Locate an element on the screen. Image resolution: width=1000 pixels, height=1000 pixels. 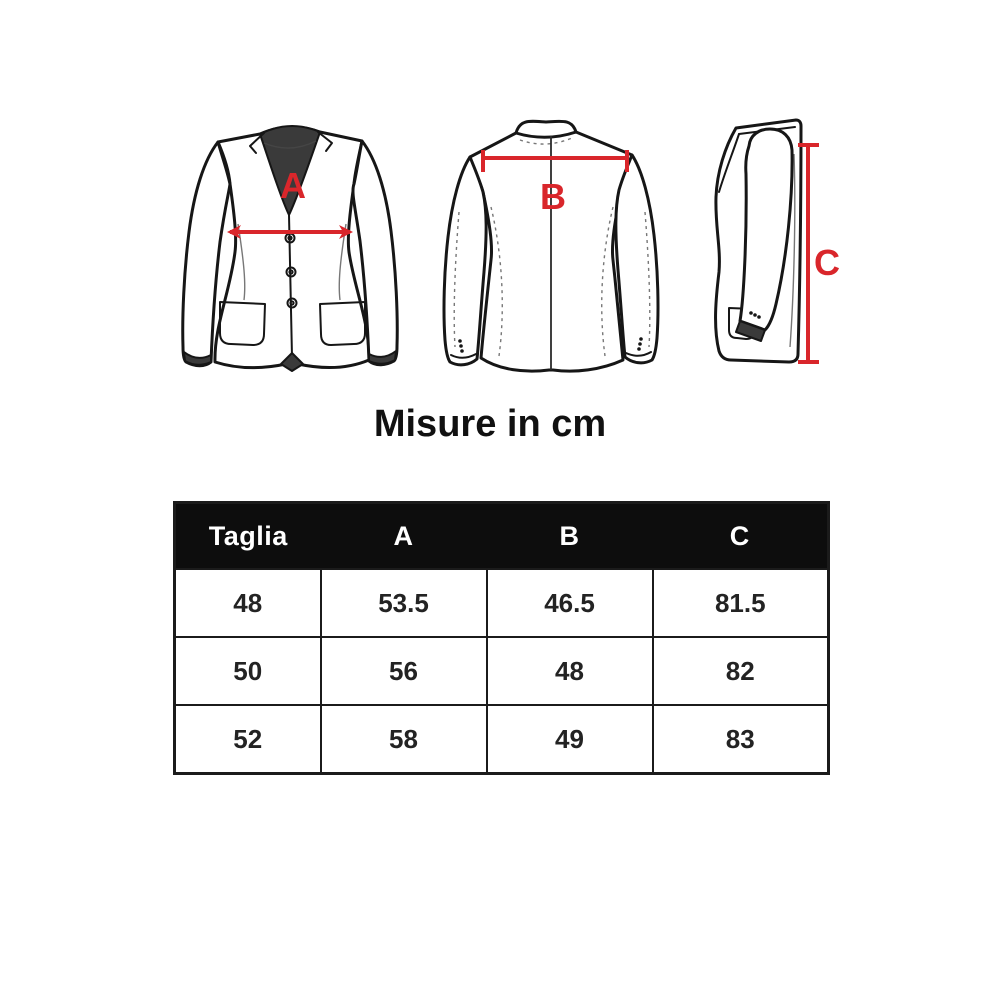
cell-size: 48 is located at coordinates (247, 603).